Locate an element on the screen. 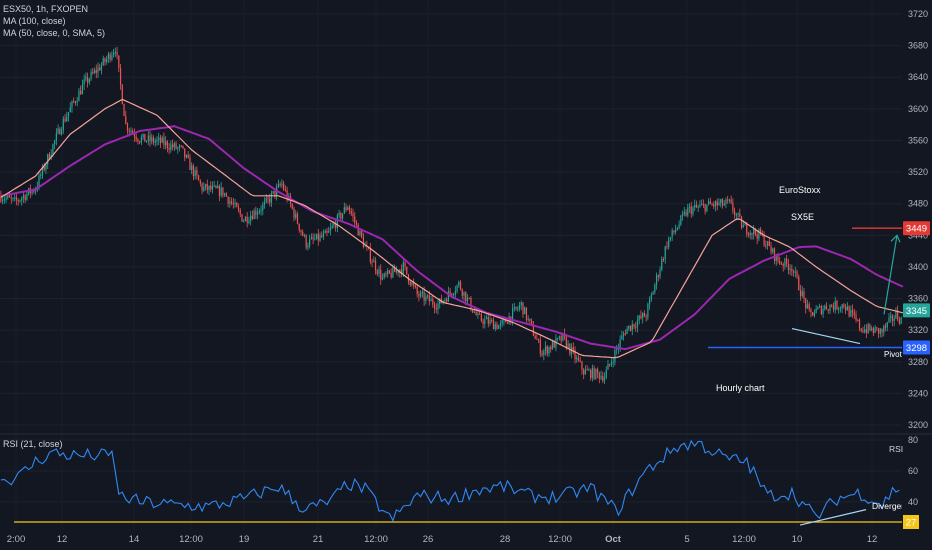 This screenshot has width=932, height=550. time-axis-tick: 21 is located at coordinates (318, 539).